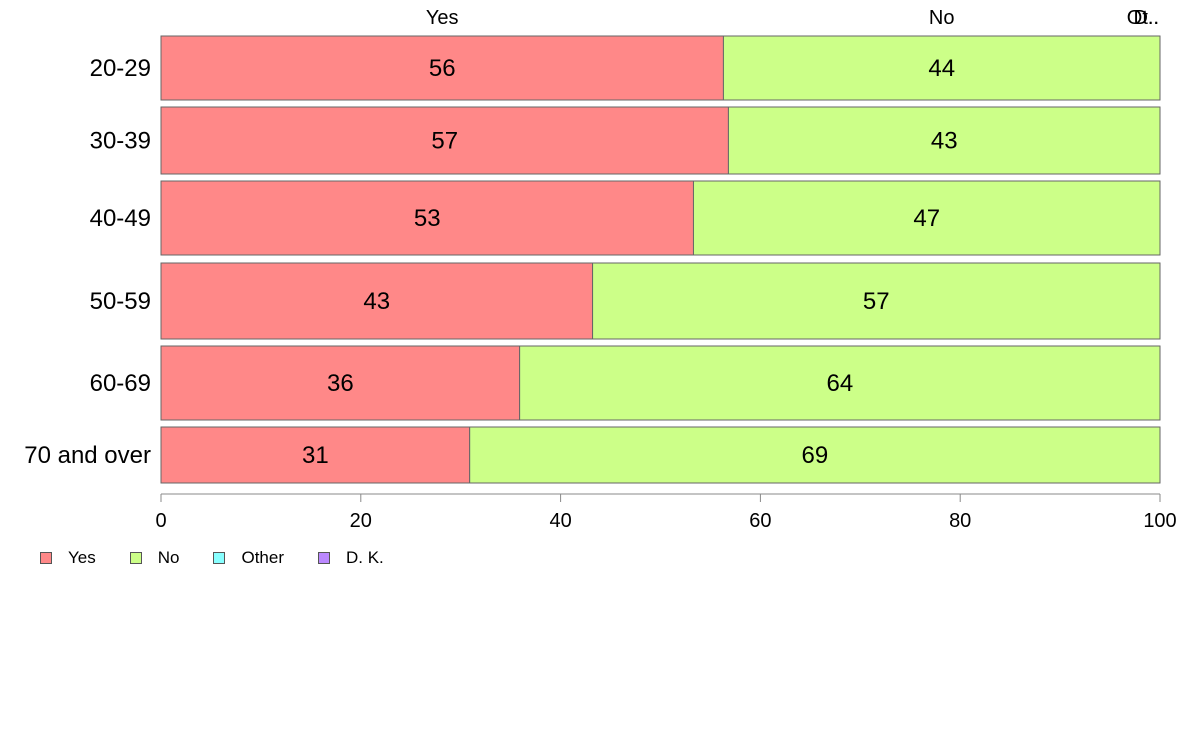  I want to click on bar-70-and-over-yes, so click(315, 455).